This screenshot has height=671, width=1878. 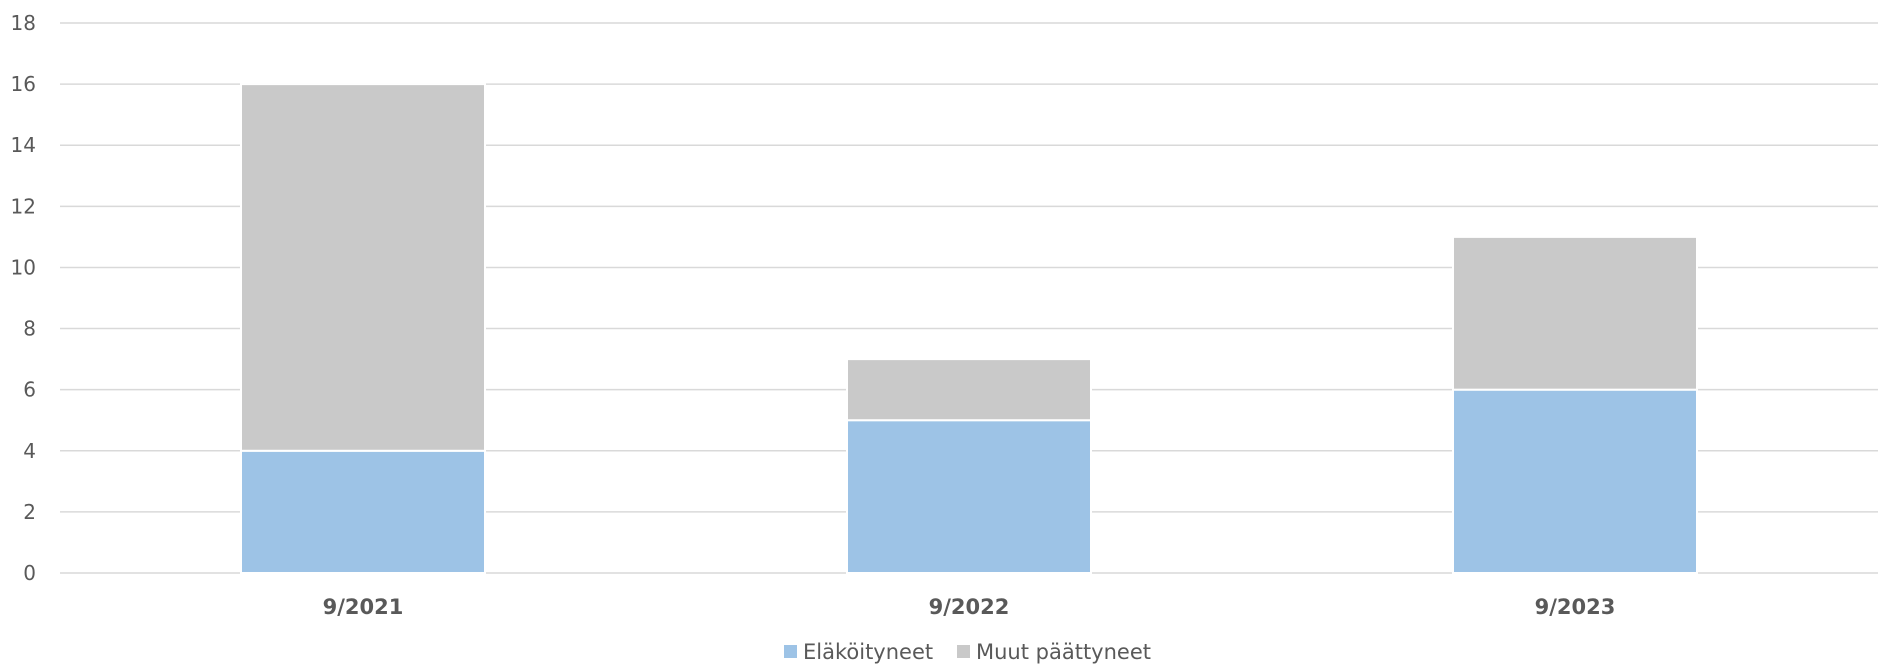 I want to click on y-tick-label: 4, so click(x=29, y=451).